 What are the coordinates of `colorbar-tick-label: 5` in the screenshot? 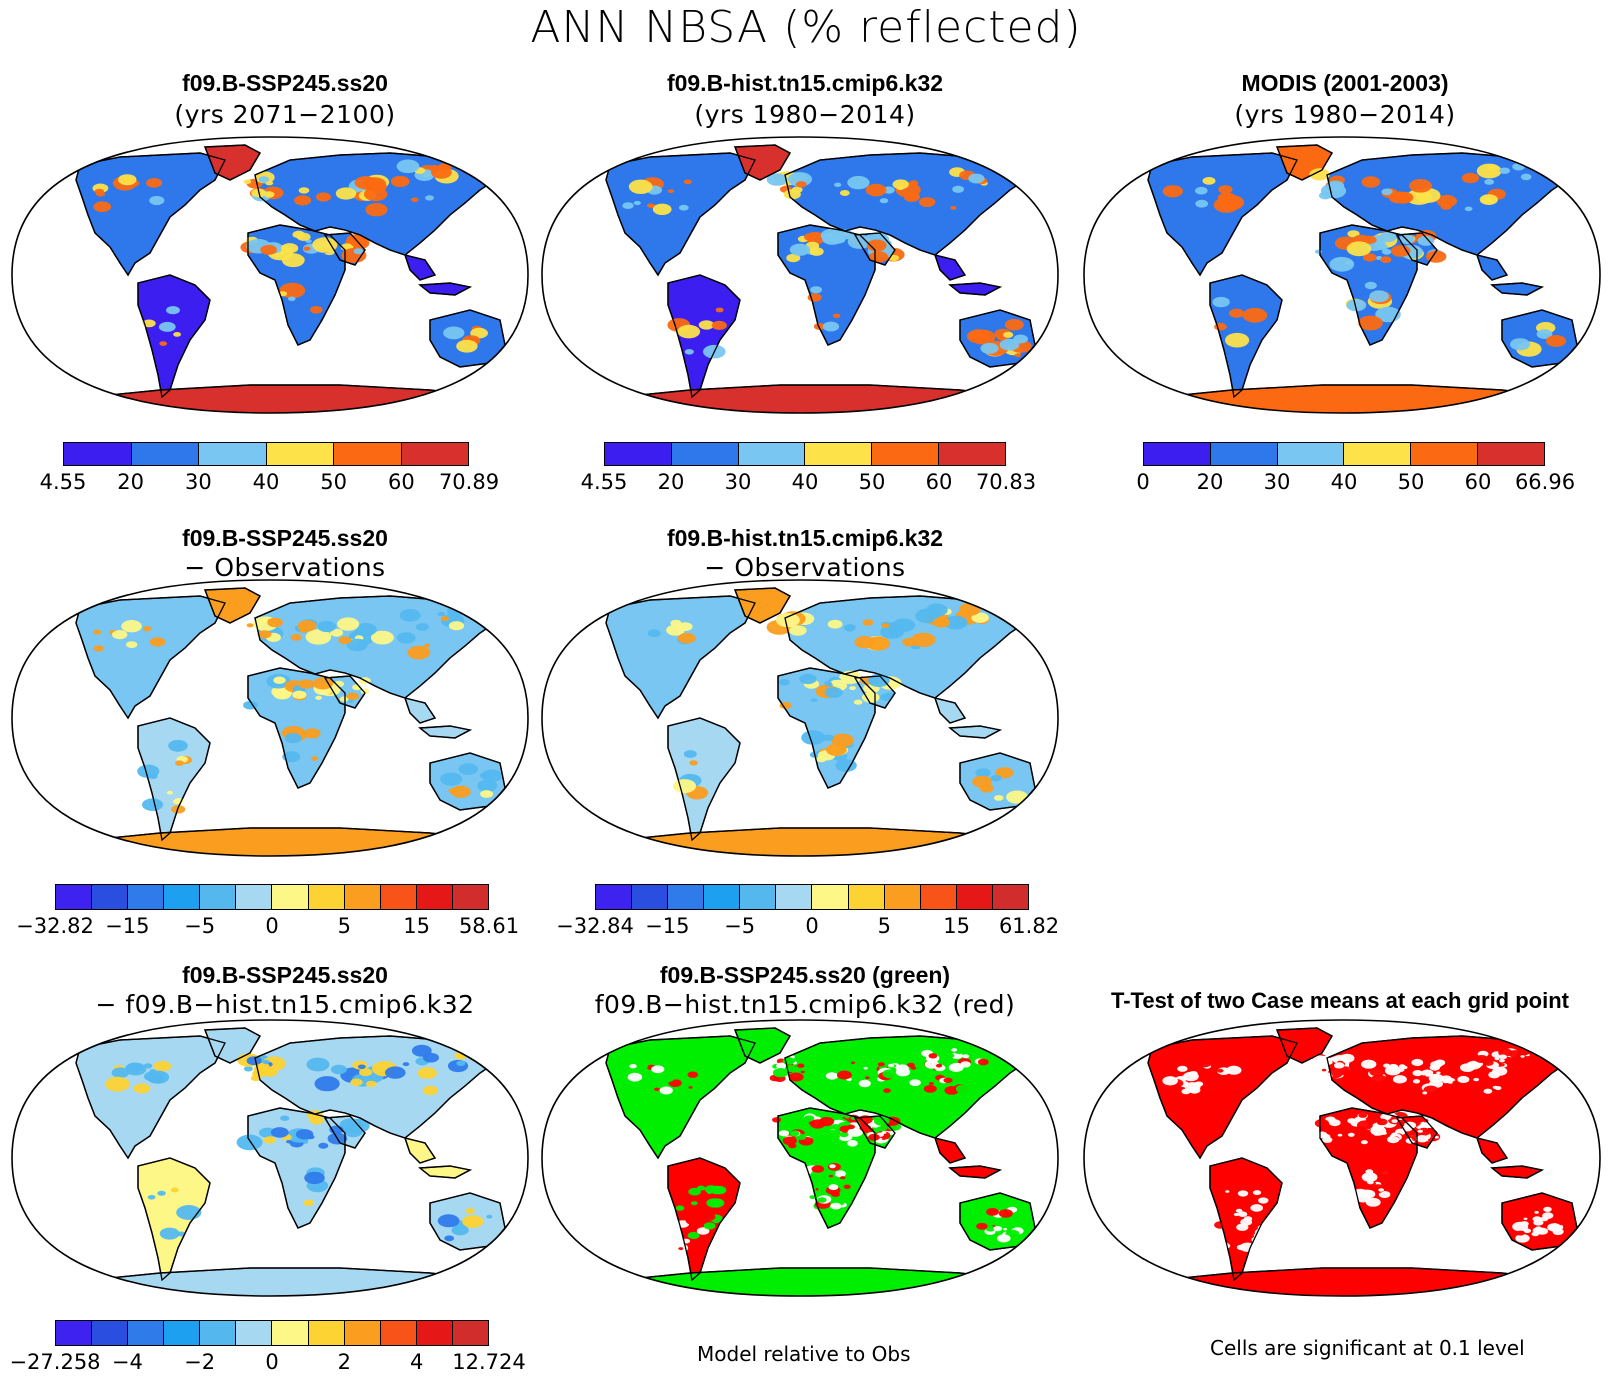 It's located at (884, 926).